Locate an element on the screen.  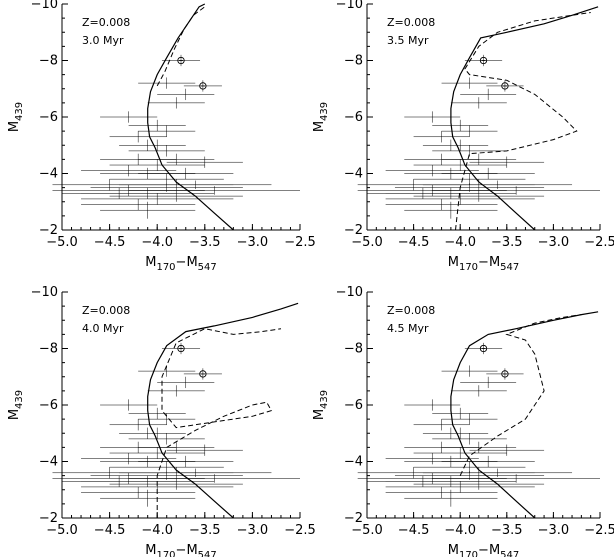
panel-label-age: 3.0 Myr is located at coordinates (103, 40).